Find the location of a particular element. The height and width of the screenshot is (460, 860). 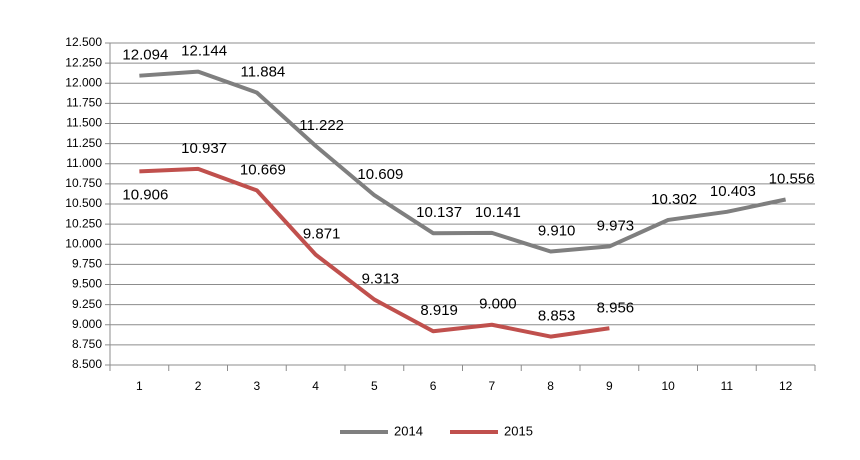

data-label: 11.884 is located at coordinates (262, 72).